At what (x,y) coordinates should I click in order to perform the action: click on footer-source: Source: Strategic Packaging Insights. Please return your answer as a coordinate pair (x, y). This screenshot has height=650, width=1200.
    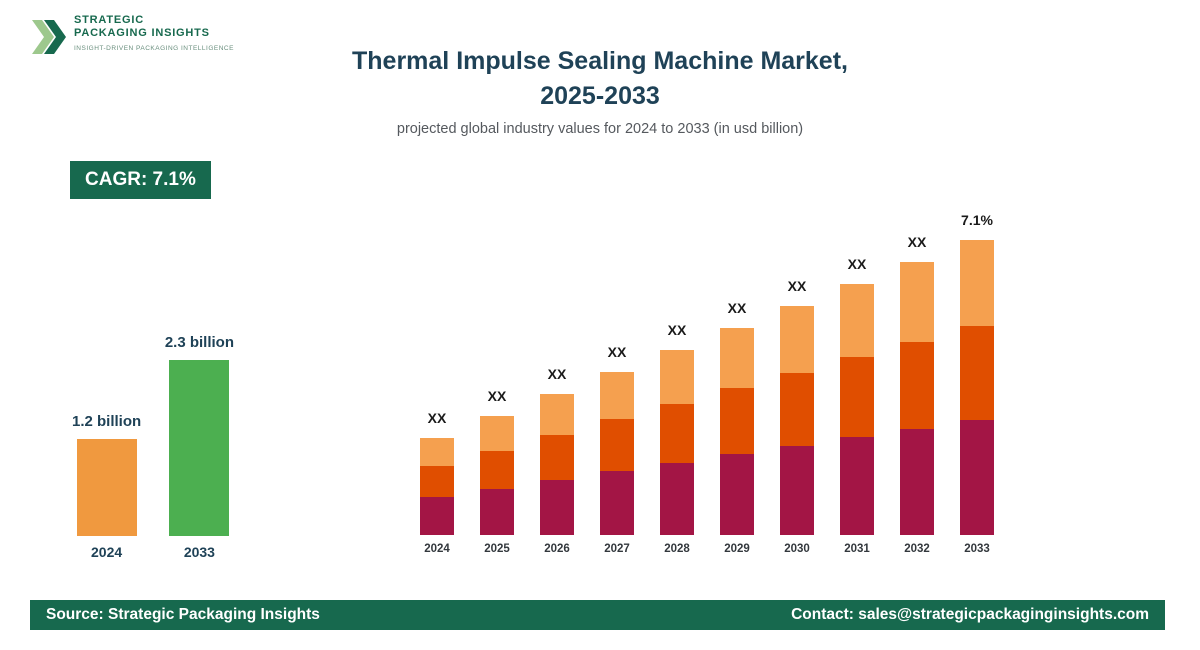
    Looking at the image, I should click on (183, 614).